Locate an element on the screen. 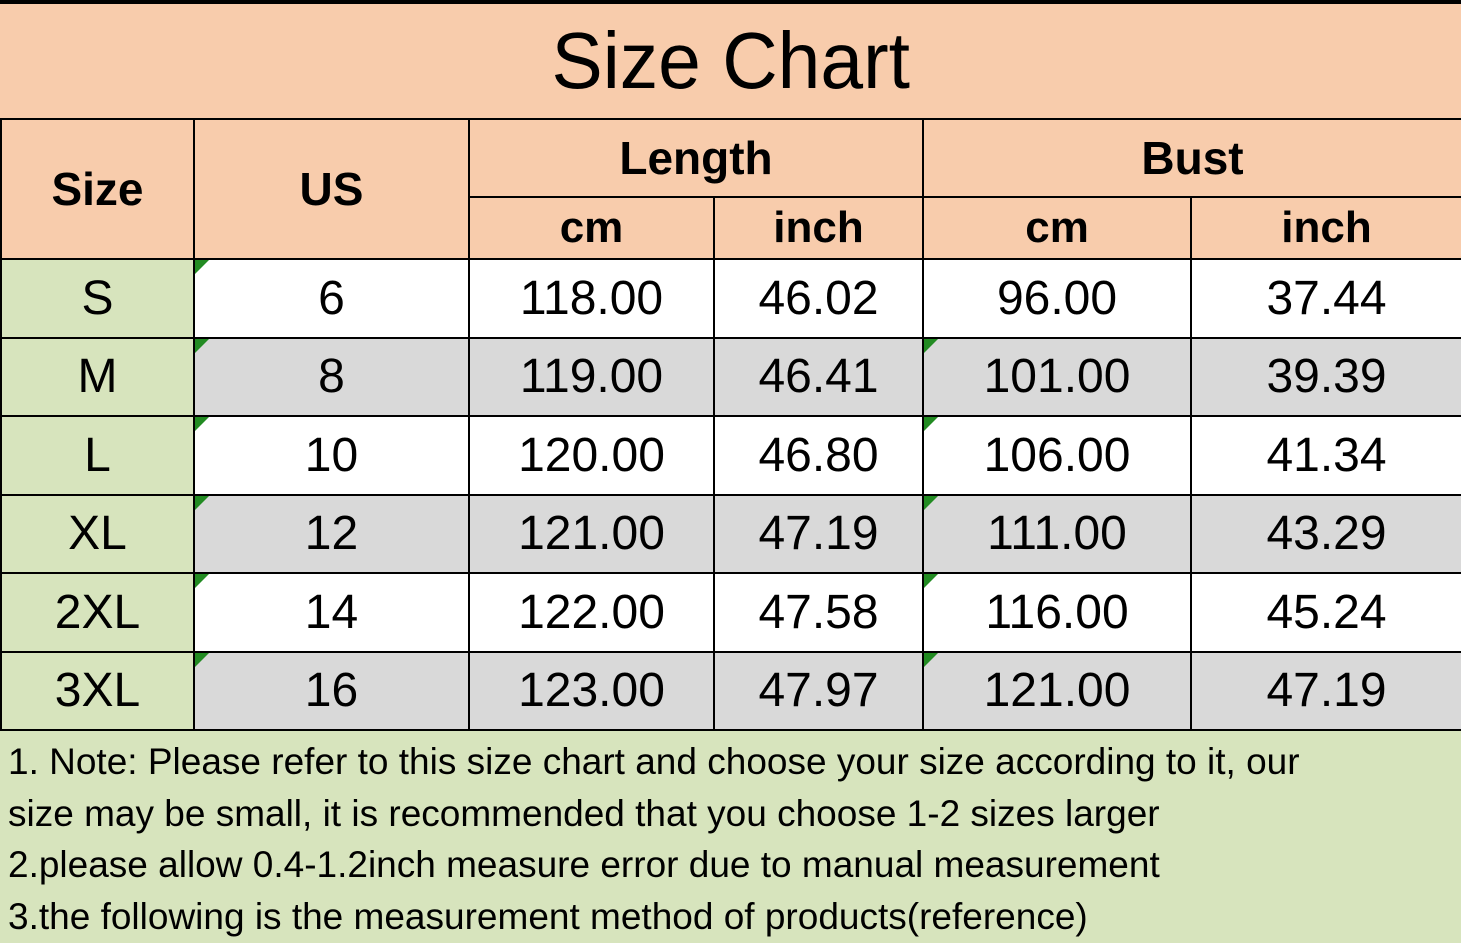 The width and height of the screenshot is (1461, 943). bust-inch-value: 45.24 is located at coordinates (1326, 612).